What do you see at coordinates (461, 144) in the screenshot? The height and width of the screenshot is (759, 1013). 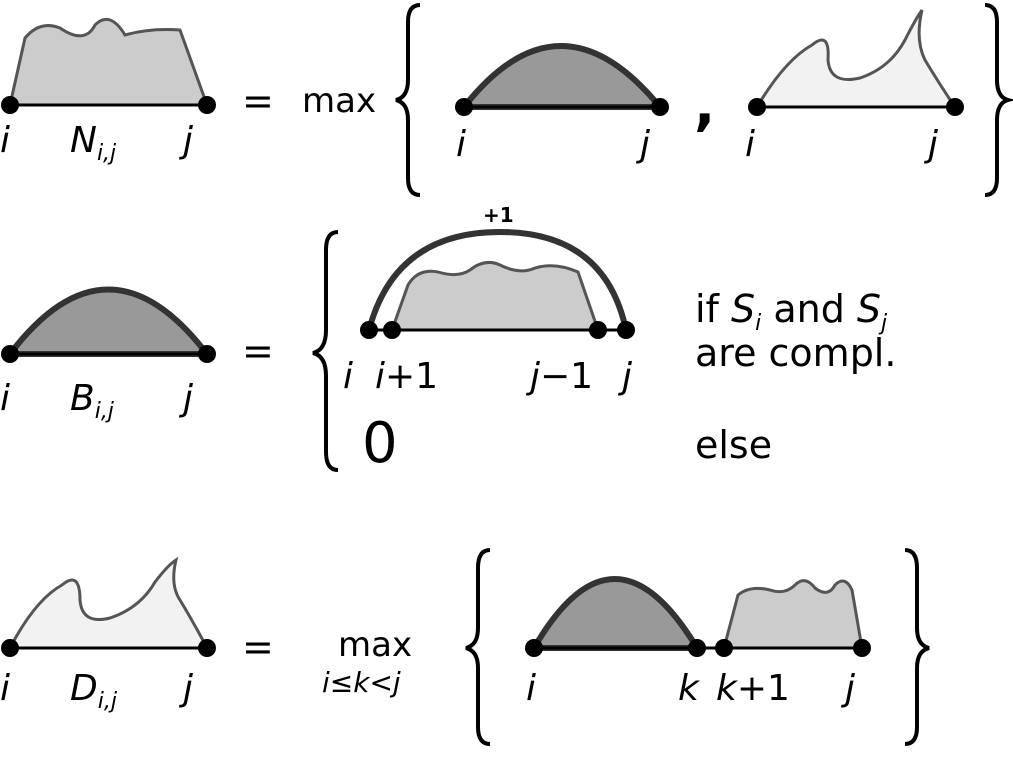 I see `n-rhs-dark-label-i: i` at bounding box center [461, 144].